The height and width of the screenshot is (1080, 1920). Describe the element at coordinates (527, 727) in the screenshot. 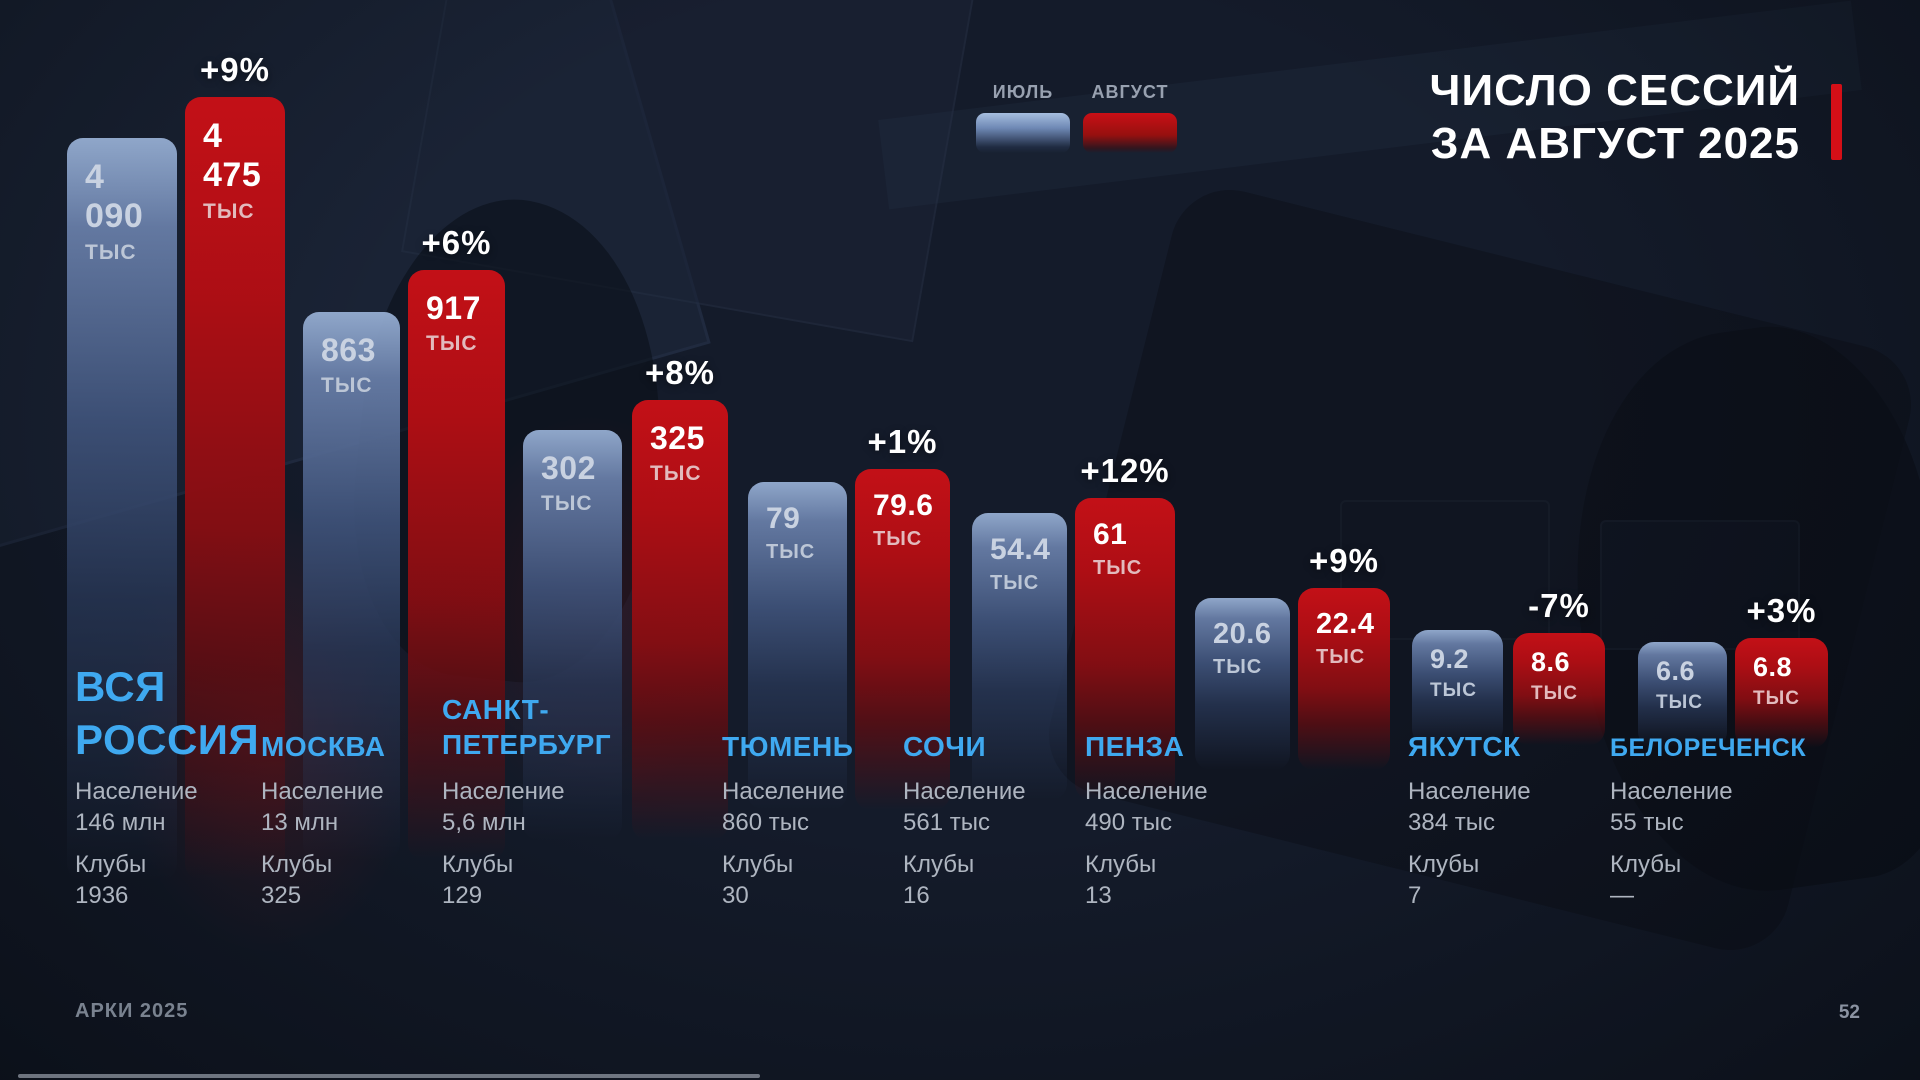

I see `city-name-sankt-peterburg: САНКТ- ПЕТЕРБУРГ` at that location.